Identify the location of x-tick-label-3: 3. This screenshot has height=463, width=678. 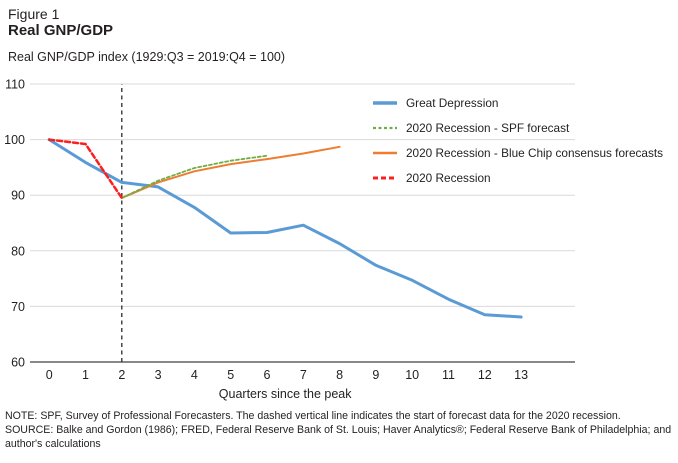
(158, 375).